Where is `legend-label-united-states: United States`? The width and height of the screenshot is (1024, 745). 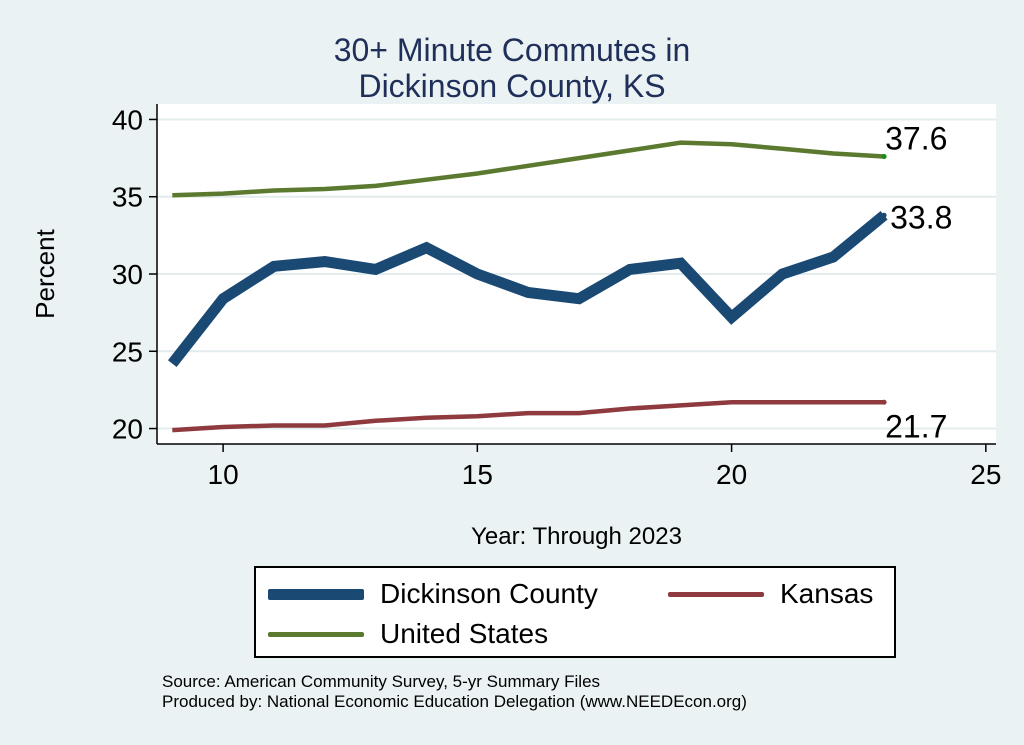 legend-label-united-states: United States is located at coordinates (464, 633).